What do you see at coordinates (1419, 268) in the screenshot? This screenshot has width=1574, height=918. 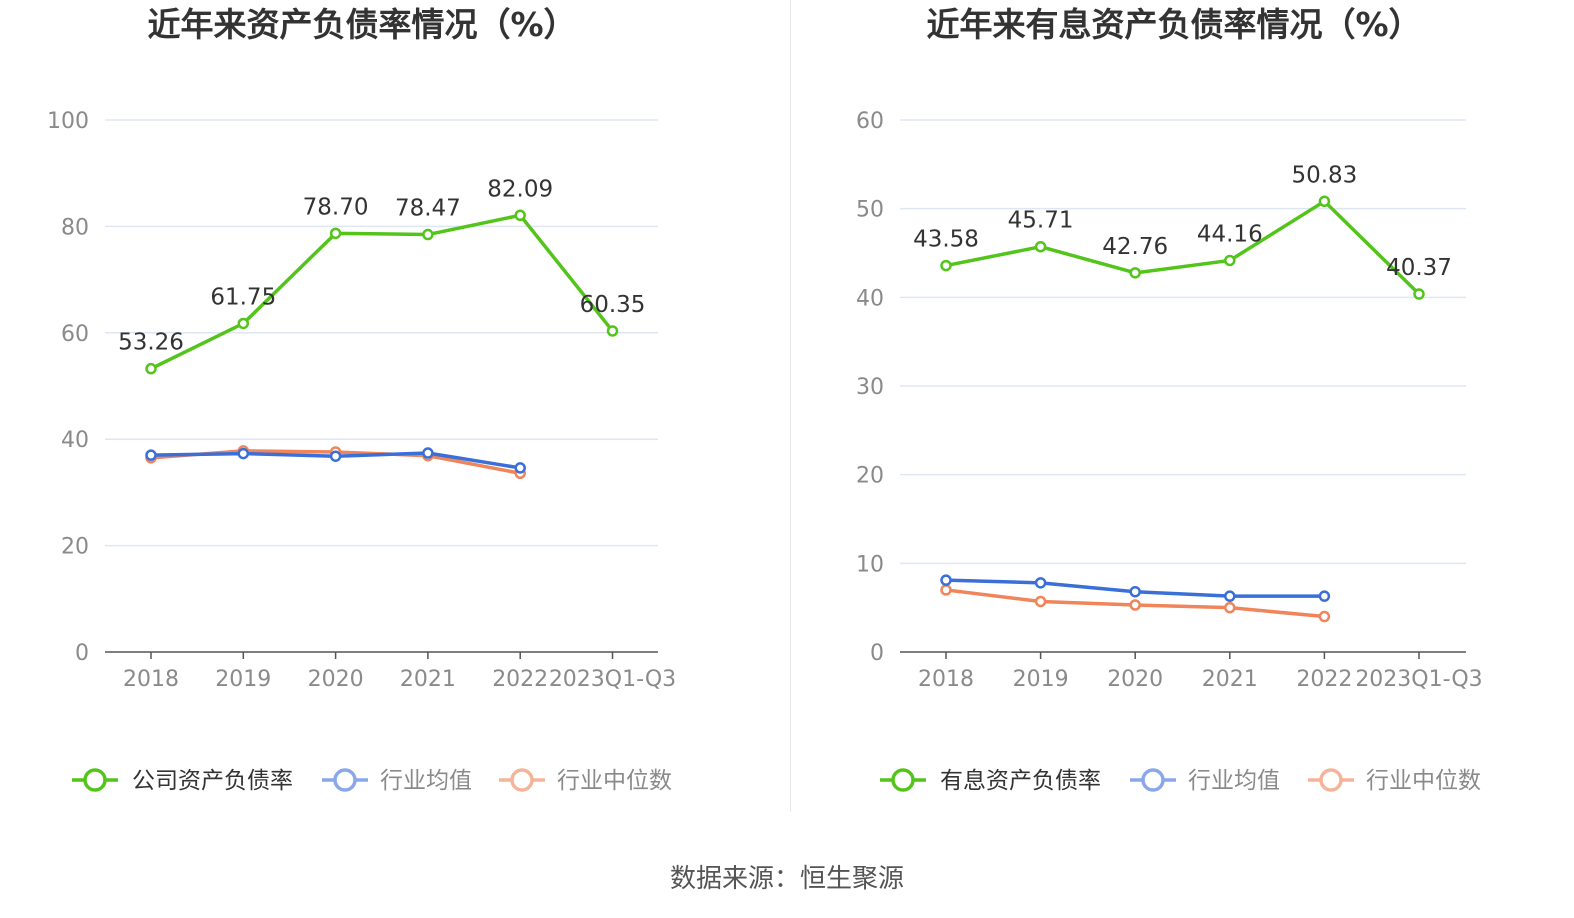 I see `data-label: 40.37` at bounding box center [1419, 268].